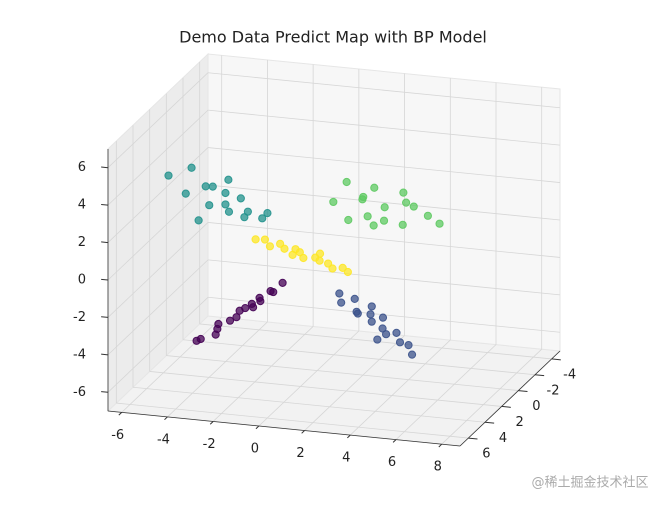 This screenshot has height=506, width=667. What do you see at coordinates (209, 444) in the screenshot?
I see `x-tick-label: -2` at bounding box center [209, 444].